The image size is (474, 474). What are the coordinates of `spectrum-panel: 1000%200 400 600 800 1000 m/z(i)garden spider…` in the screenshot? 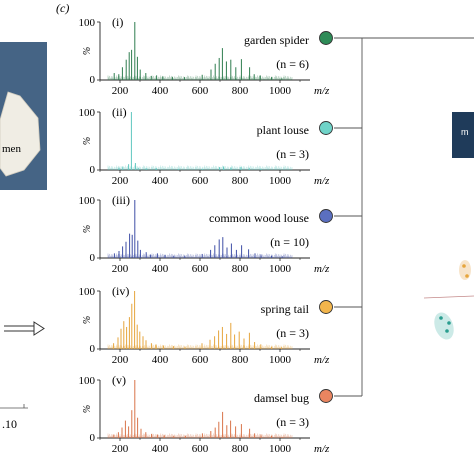 It's located at (206, 56).